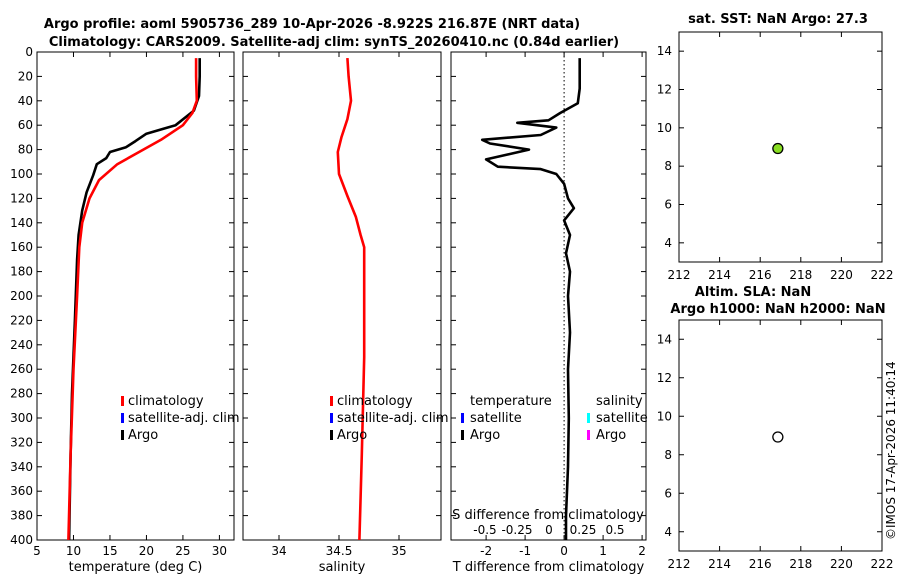  Describe the element at coordinates (614, 530) in the screenshot. I see `top-tick-label: 0.5` at that location.